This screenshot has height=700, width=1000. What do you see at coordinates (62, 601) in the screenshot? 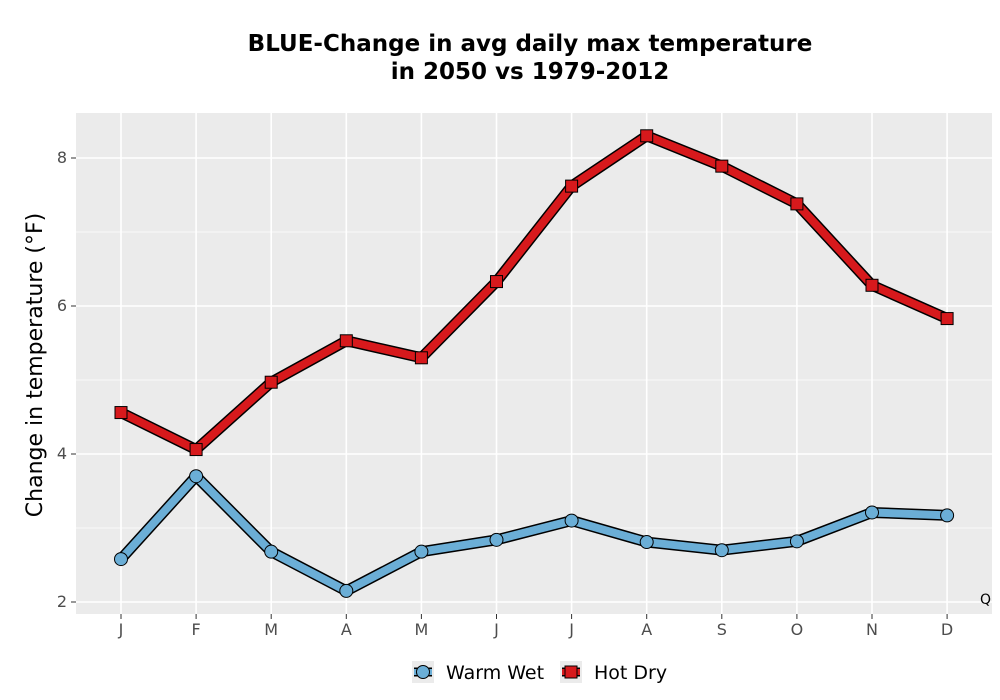
I see `y-tick-label: 2` at bounding box center [62, 601].